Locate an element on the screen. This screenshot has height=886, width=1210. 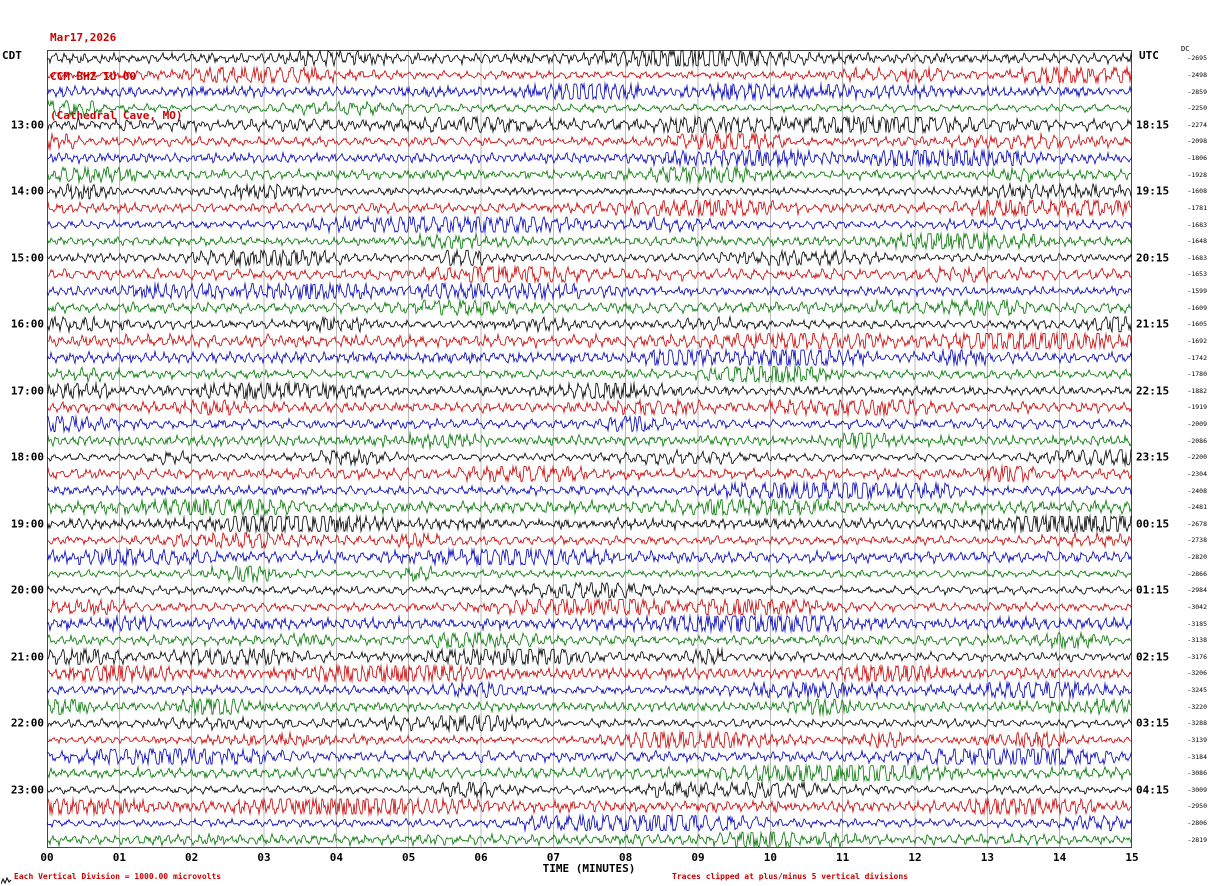
dc-offset-value: -3086 is located at coordinates (1197, 773).